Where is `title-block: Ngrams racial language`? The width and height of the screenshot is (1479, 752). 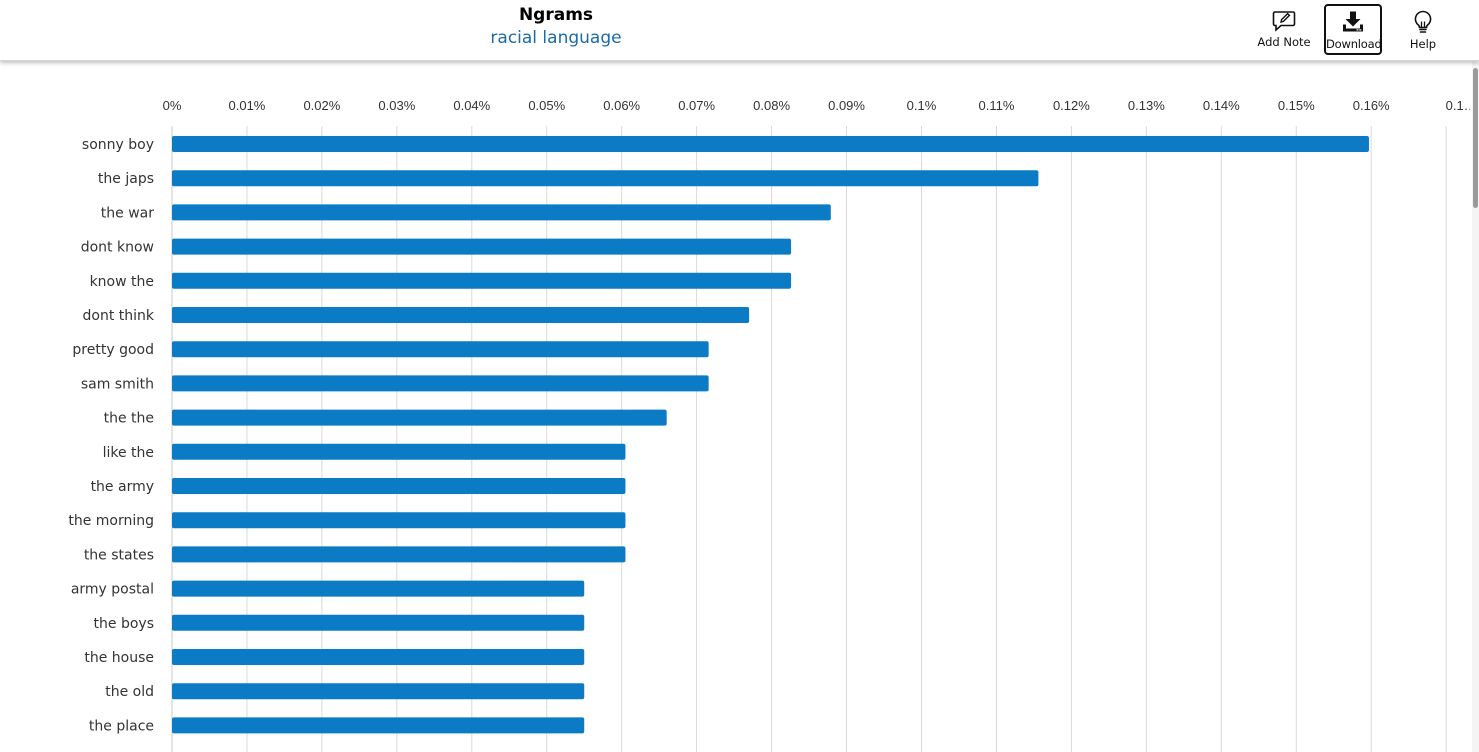 title-block: Ngrams racial language is located at coordinates (556, 27).